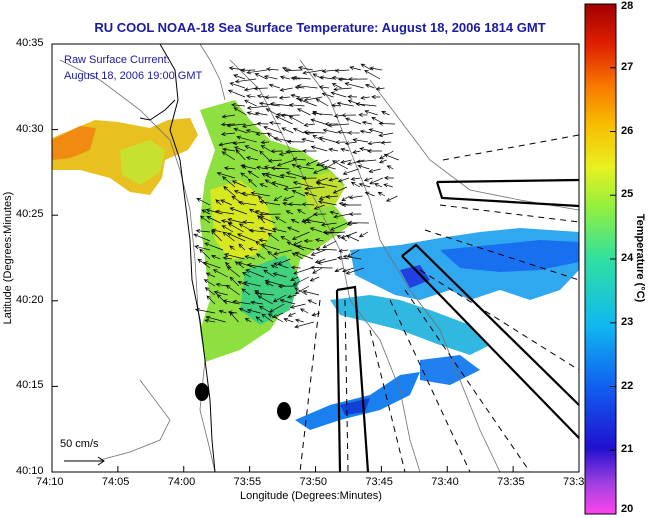  What do you see at coordinates (627, 194) in the screenshot?
I see `colorbar-tick-label: 25` at bounding box center [627, 194].